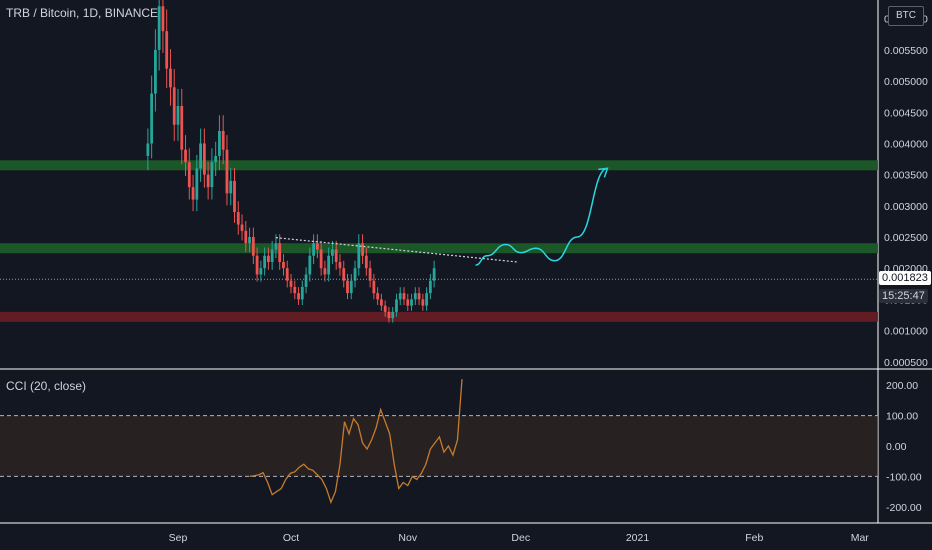 The height and width of the screenshot is (550, 932). I want to click on time-axis-tick: Sep, so click(178, 538).